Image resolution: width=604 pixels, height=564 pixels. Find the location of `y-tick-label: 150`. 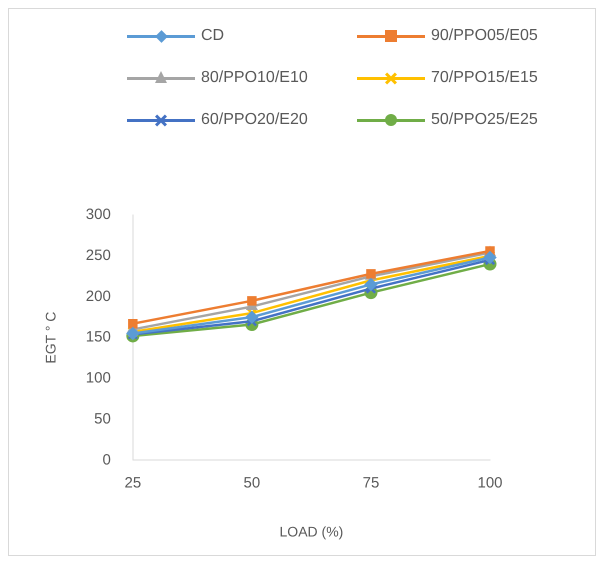

y-tick-label: 150 is located at coordinates (98, 337).